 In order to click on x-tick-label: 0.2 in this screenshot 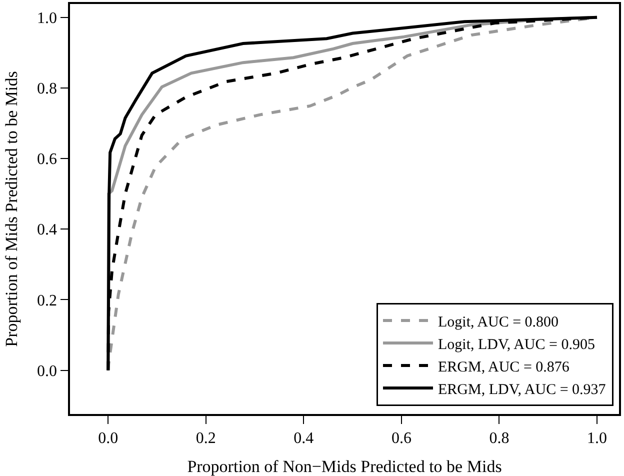, I will do `click(206, 438)`.